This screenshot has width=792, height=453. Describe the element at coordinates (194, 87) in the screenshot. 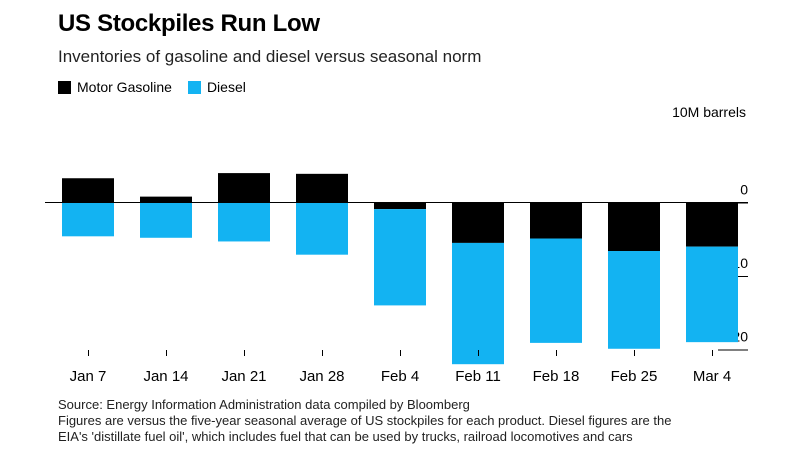

I see `legend-swatch-diesel` at that location.